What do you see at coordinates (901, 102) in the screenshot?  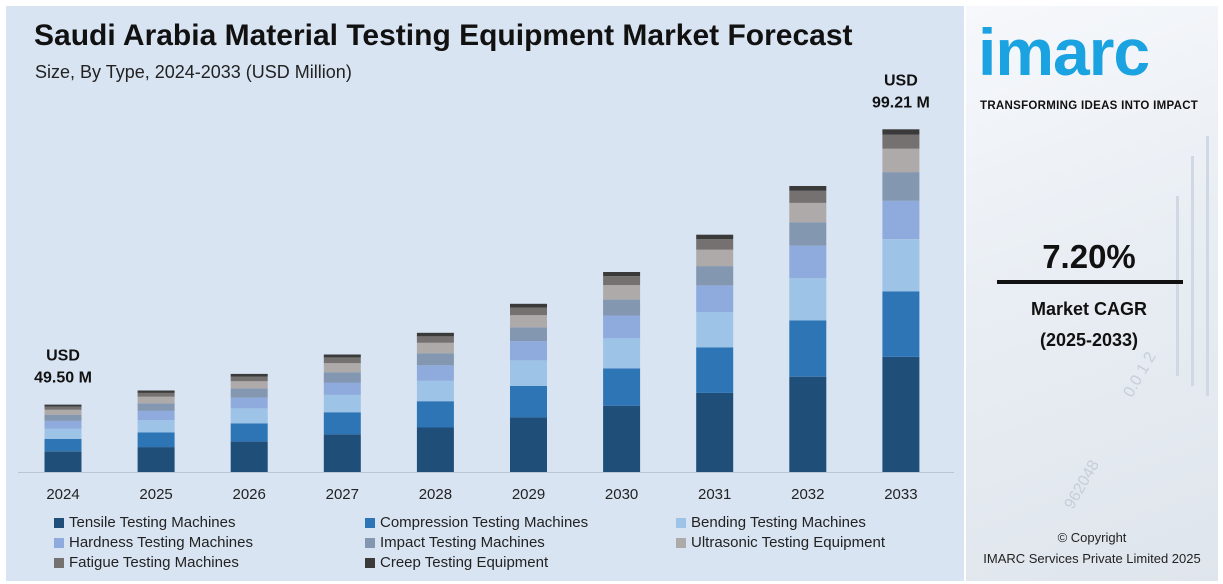 I see `data-label: 99.21 M` at bounding box center [901, 102].